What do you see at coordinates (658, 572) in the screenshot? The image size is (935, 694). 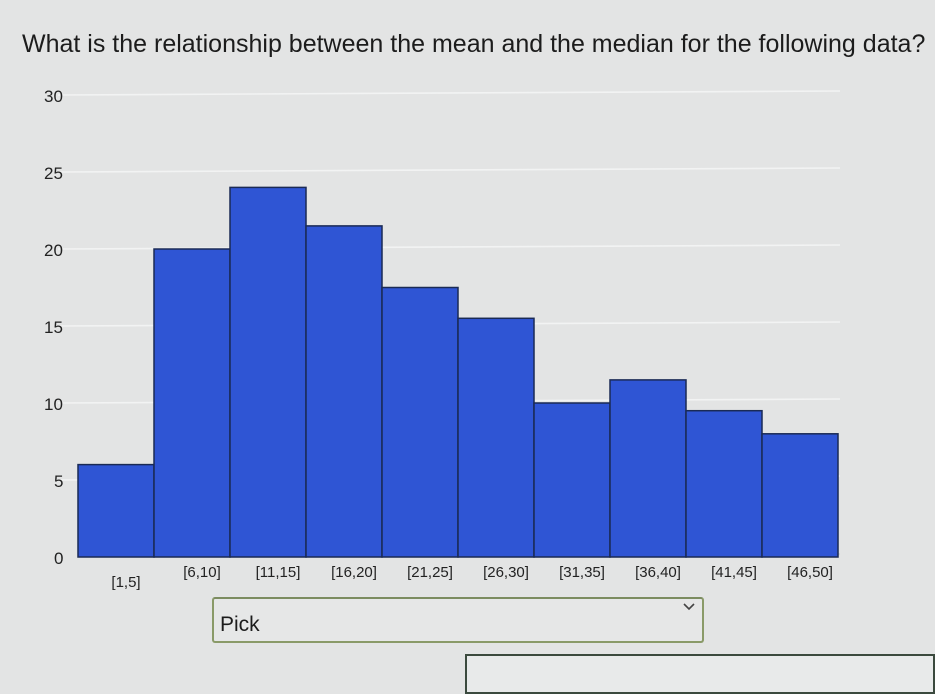 I see `x-tick-label: [36,40]` at bounding box center [658, 572].